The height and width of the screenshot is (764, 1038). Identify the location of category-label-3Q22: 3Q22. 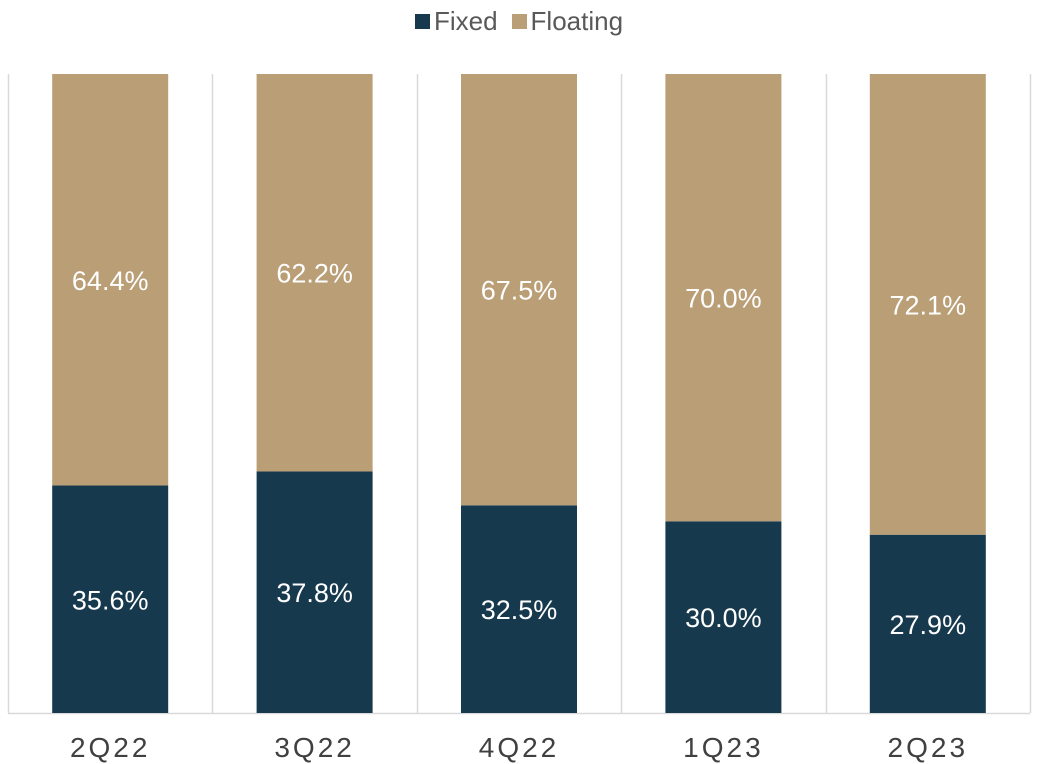
(314, 747).